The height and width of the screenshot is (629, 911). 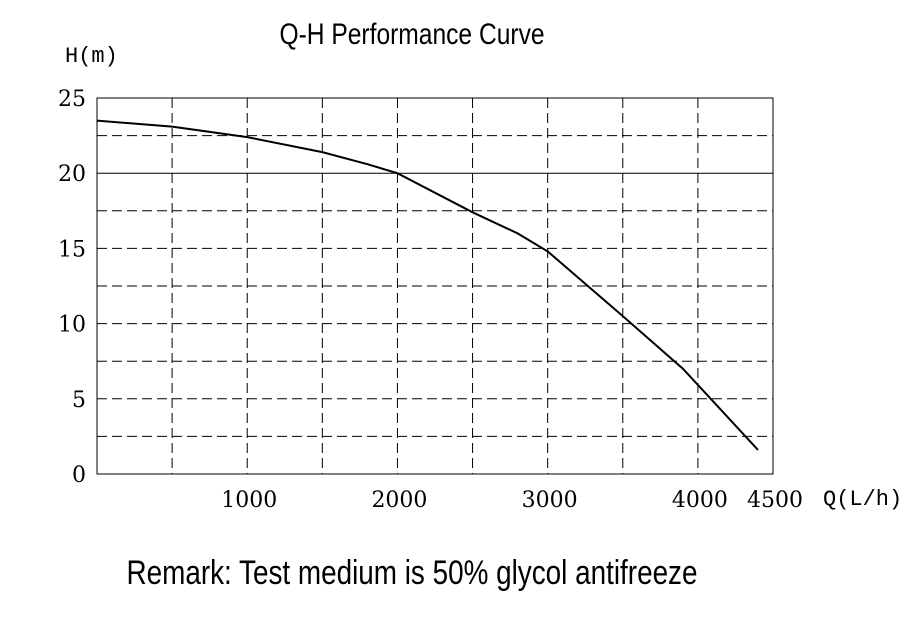 What do you see at coordinates (550, 500) in the screenshot?
I see `x-tick-label: 3000` at bounding box center [550, 500].